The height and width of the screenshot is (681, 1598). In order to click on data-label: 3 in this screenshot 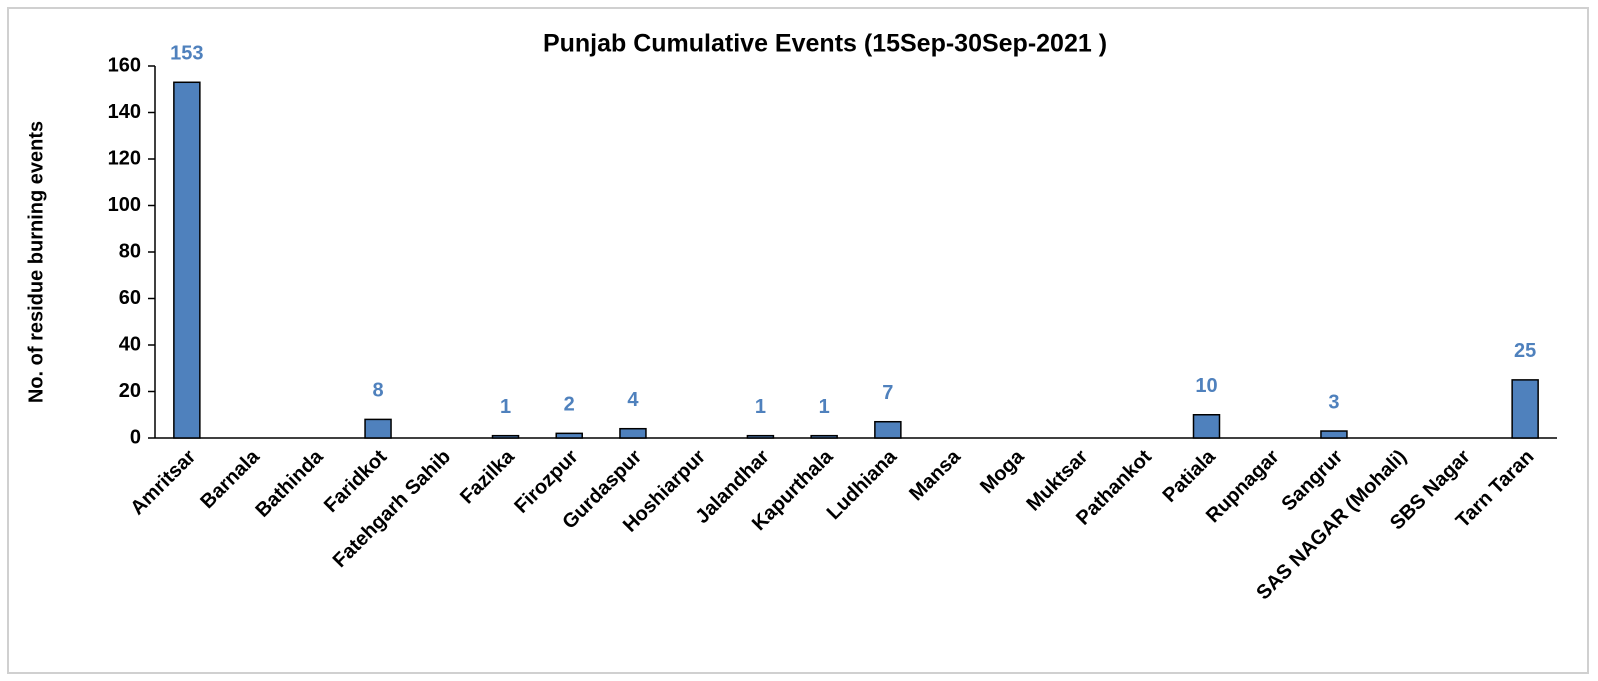, I will do `click(1333, 402)`.